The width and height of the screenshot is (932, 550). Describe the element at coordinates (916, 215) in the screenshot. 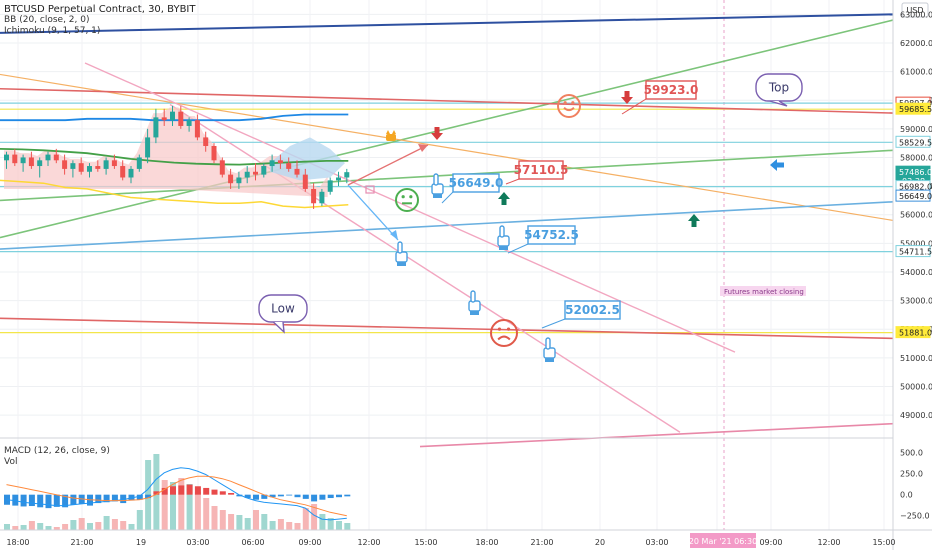

I see `price-tick-7: 56000.0` at that location.